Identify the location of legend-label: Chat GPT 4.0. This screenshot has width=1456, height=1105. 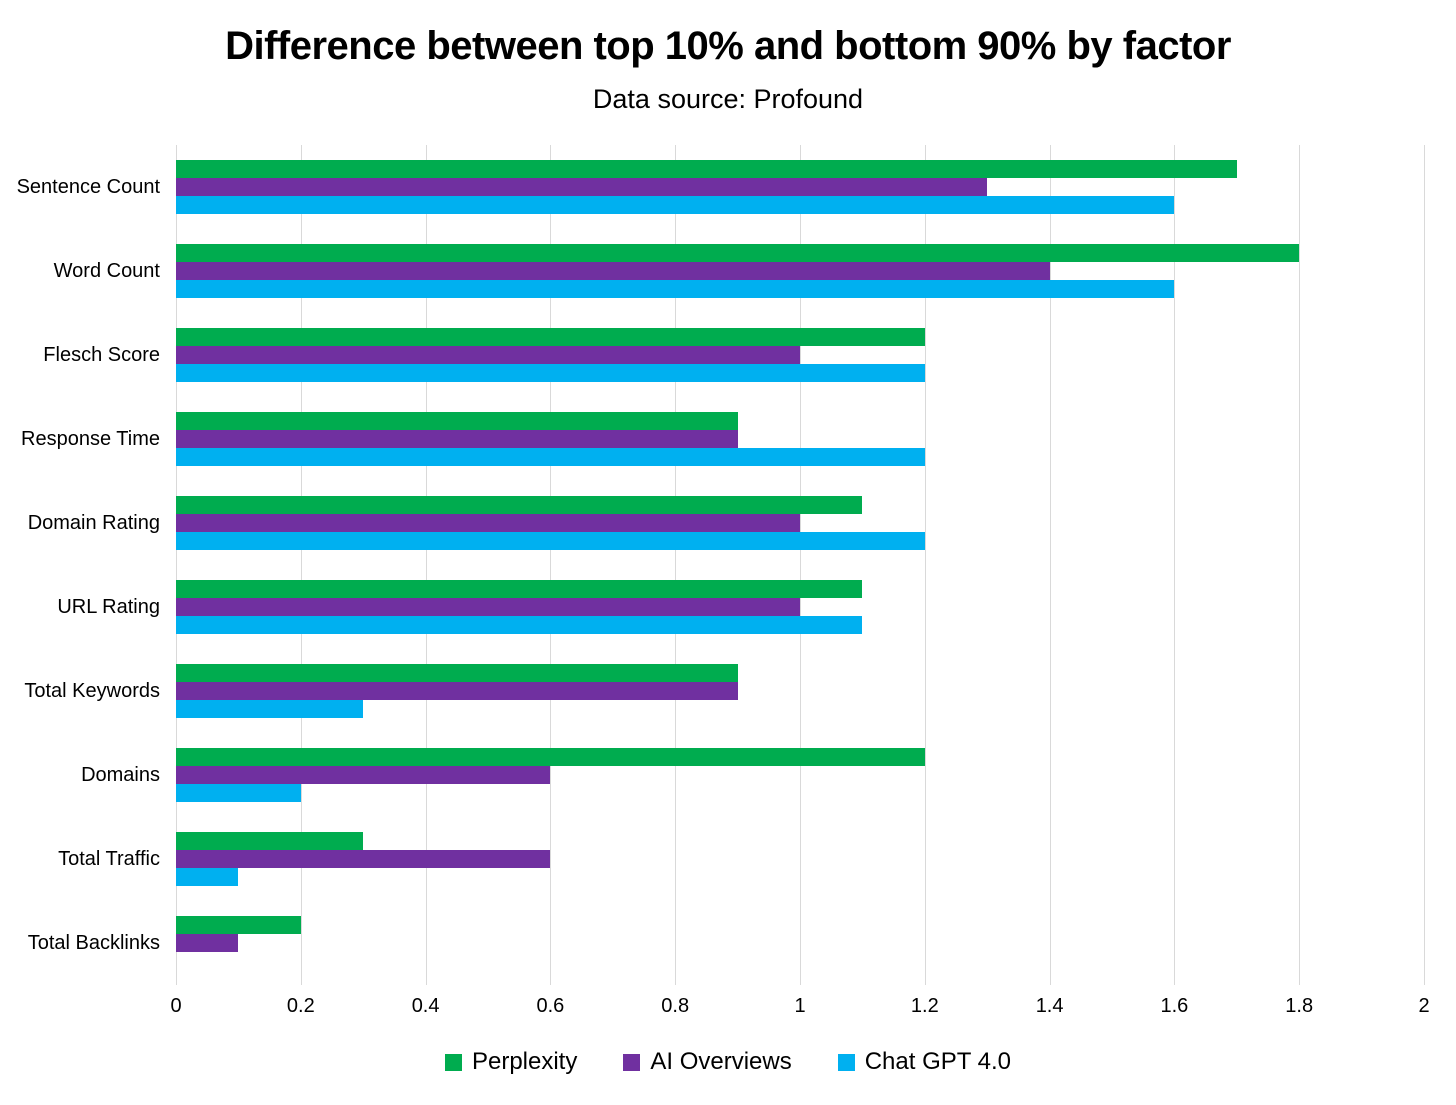
(938, 1061).